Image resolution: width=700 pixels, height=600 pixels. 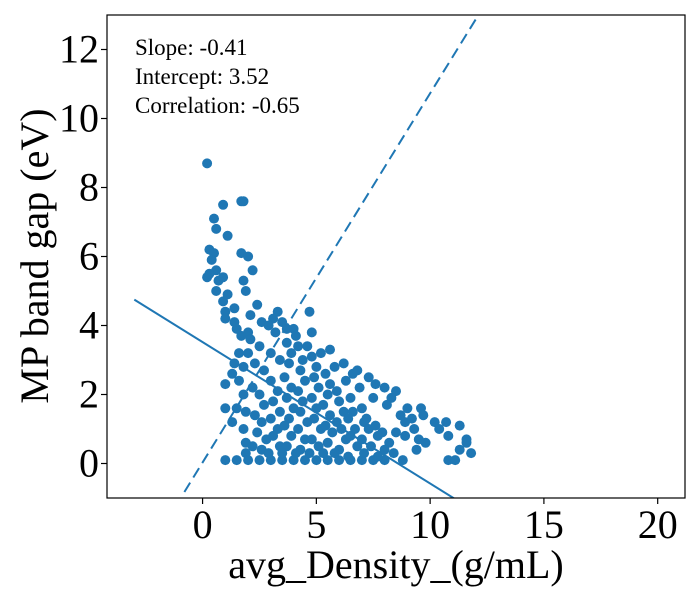 What do you see at coordinates (89, 394) in the screenshot?
I see `y-tick-label: 2` at bounding box center [89, 394].